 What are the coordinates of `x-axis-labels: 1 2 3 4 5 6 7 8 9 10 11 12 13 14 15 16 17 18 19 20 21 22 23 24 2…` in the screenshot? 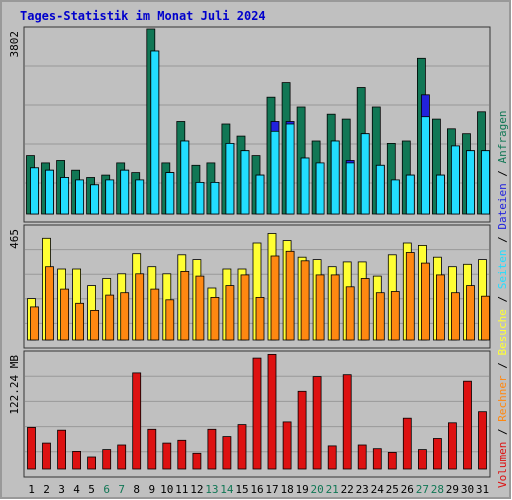 It's located at (258, 489).